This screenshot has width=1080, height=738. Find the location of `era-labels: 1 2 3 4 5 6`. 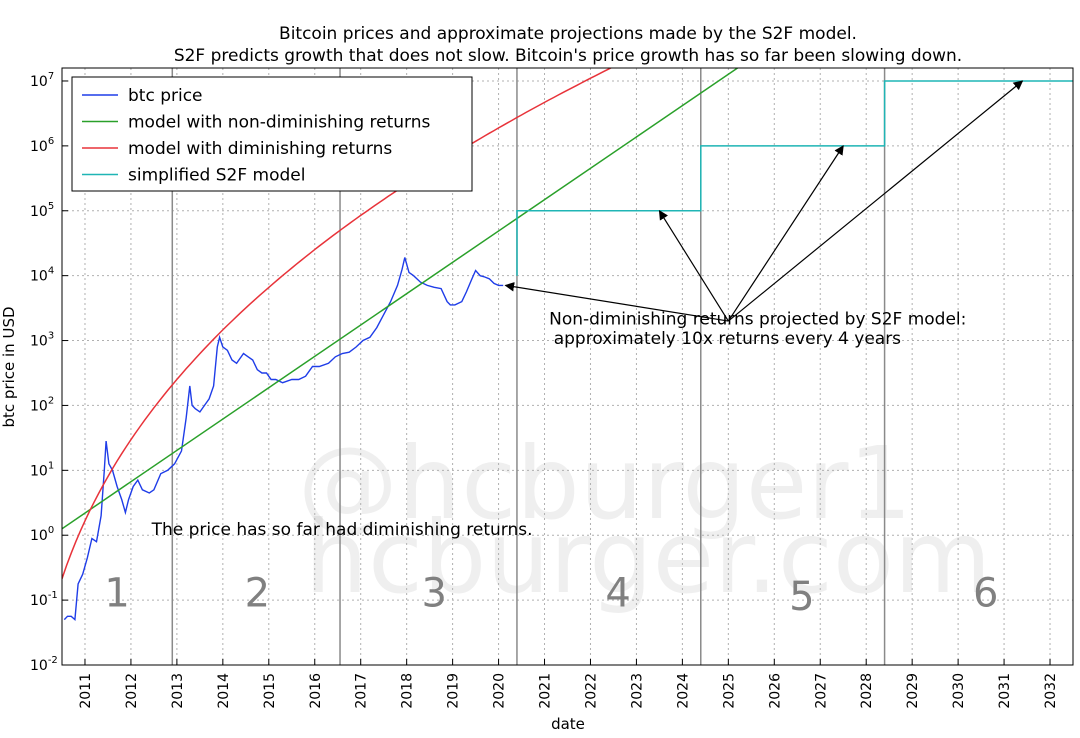

era-labels: 1 2 3 4 5 6 is located at coordinates (551, 595).